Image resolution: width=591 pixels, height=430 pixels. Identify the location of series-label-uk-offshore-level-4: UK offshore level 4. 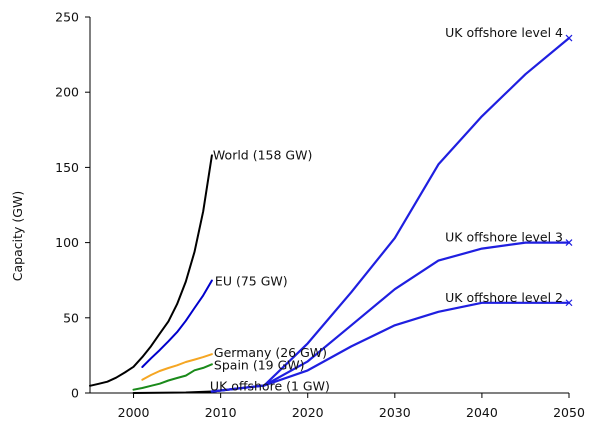
(504, 32).